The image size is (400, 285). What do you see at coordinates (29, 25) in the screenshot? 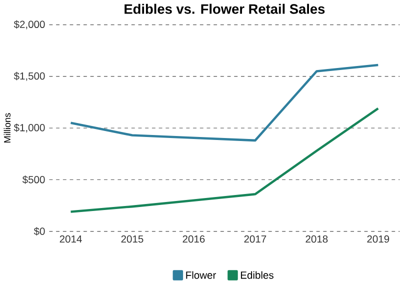
I see `y-tick-label: $2,000` at bounding box center [29, 25].